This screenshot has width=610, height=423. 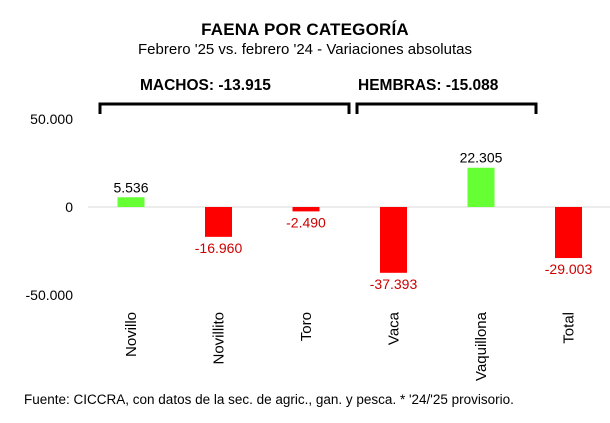 I want to click on data-label: -16.960, so click(x=219, y=248).